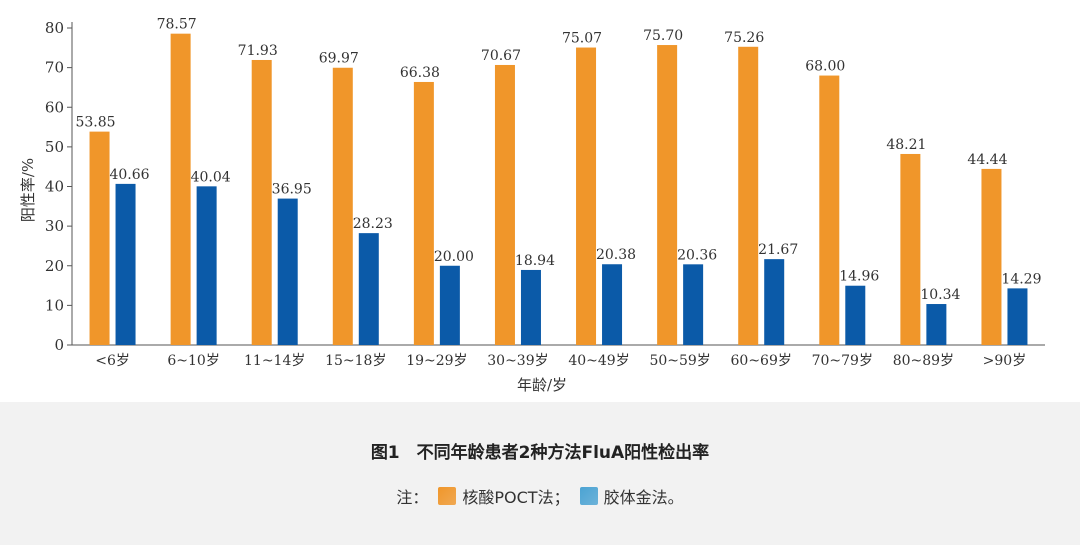 The height and width of the screenshot is (545, 1080). I want to click on figure-title: 图1 不同年龄患者2种方法FluA阳性检出率, so click(540, 453).